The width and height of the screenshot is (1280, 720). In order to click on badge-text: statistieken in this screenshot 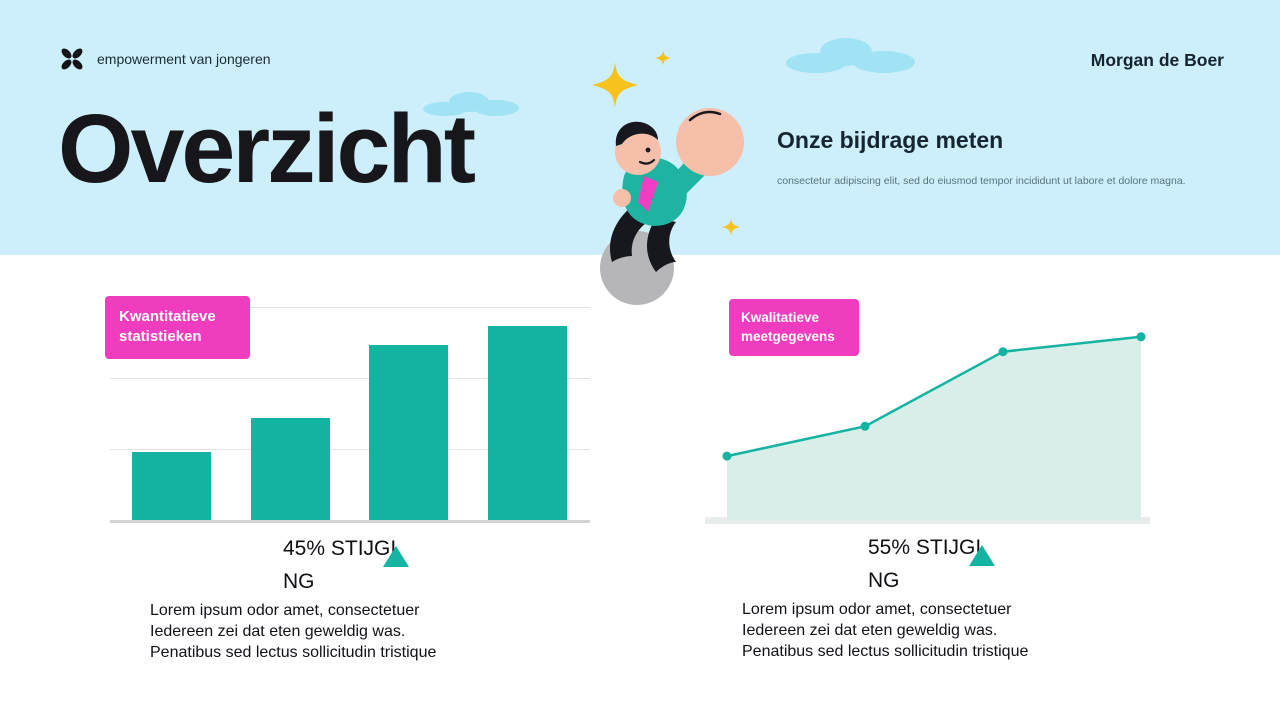, I will do `click(160, 336)`.